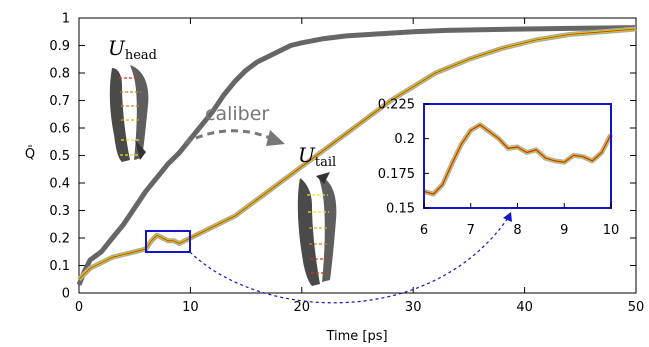 This screenshot has height=347, width=649. I want to click on y-axis-label: Q̄, so click(30, 154).